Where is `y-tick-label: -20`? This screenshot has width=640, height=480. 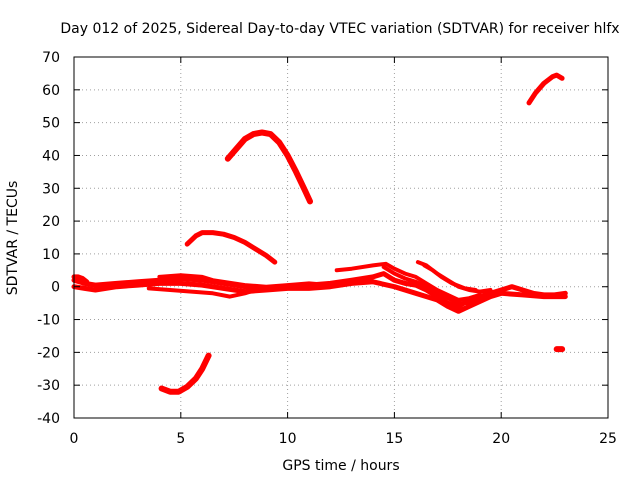 y-tick-label: -20 is located at coordinates (48, 353).